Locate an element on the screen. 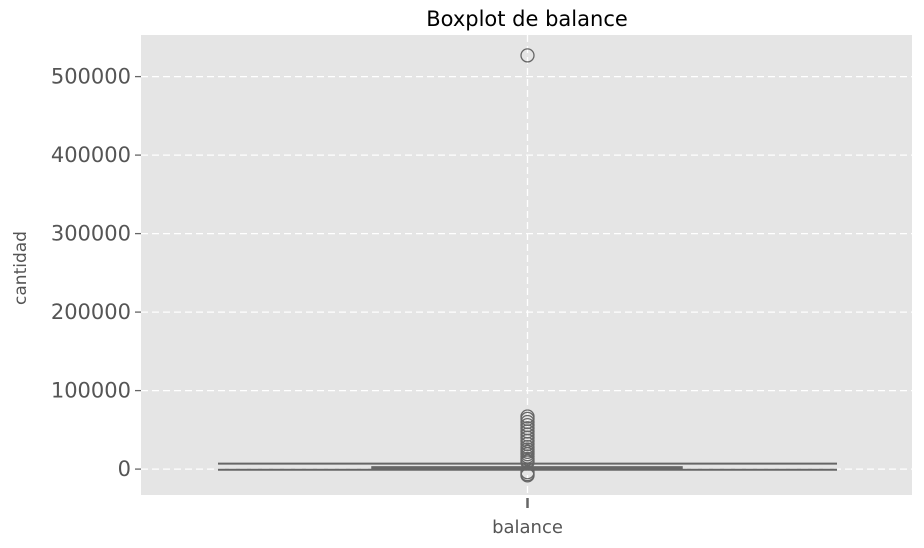 The image size is (924, 548). y-tick-label: 200000 is located at coordinates (91, 312).